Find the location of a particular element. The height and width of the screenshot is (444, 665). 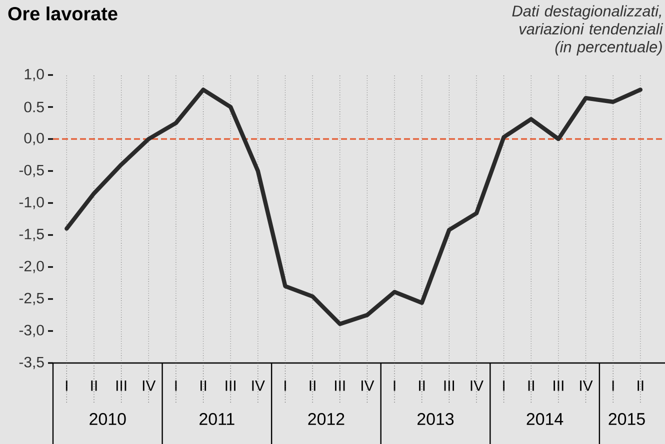

y-tick-label: 0.5 is located at coordinates (34, 107).